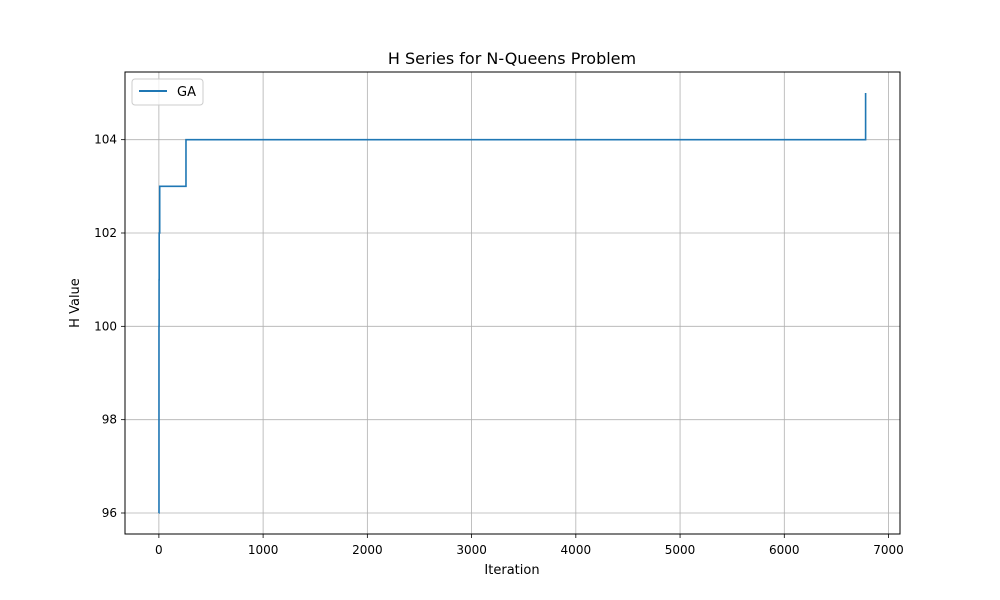 The image size is (1000, 600). Describe the element at coordinates (105, 140) in the screenshot. I see `y-tick-label: 104` at that location.